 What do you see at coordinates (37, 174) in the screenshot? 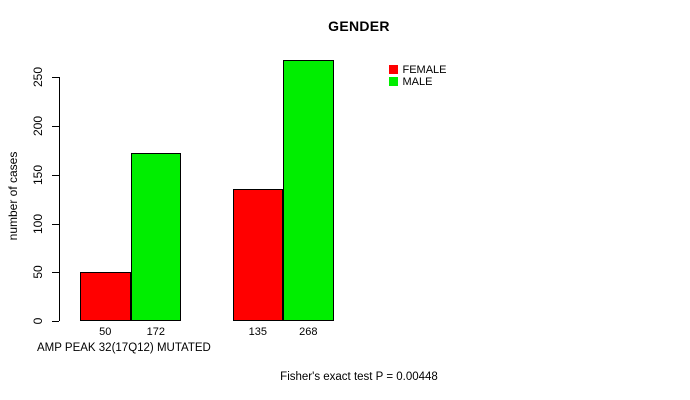
I see `y-tick-label: 150` at bounding box center [37, 174].